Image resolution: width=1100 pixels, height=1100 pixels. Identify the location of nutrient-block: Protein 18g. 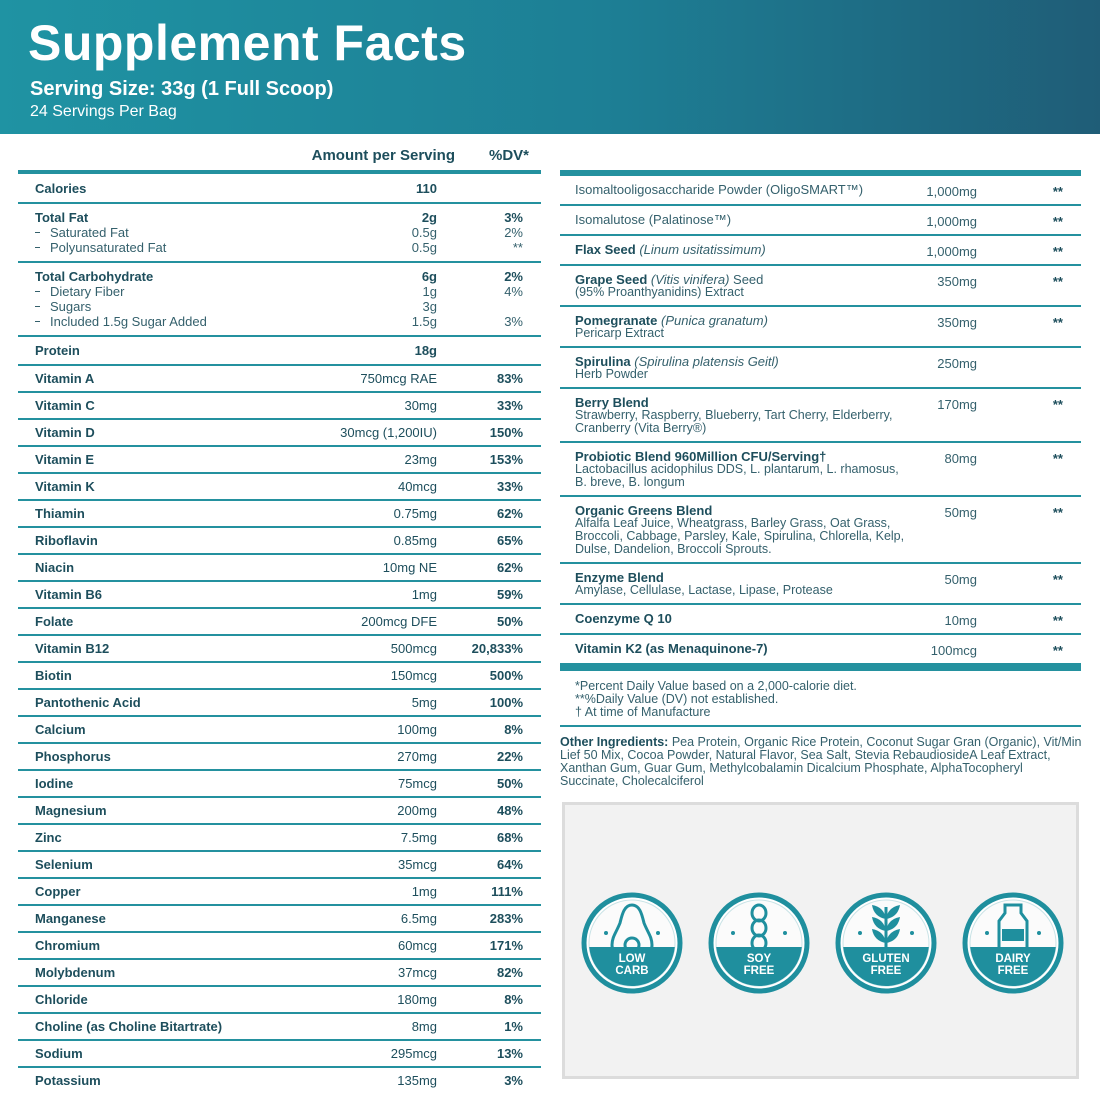
(279, 349).